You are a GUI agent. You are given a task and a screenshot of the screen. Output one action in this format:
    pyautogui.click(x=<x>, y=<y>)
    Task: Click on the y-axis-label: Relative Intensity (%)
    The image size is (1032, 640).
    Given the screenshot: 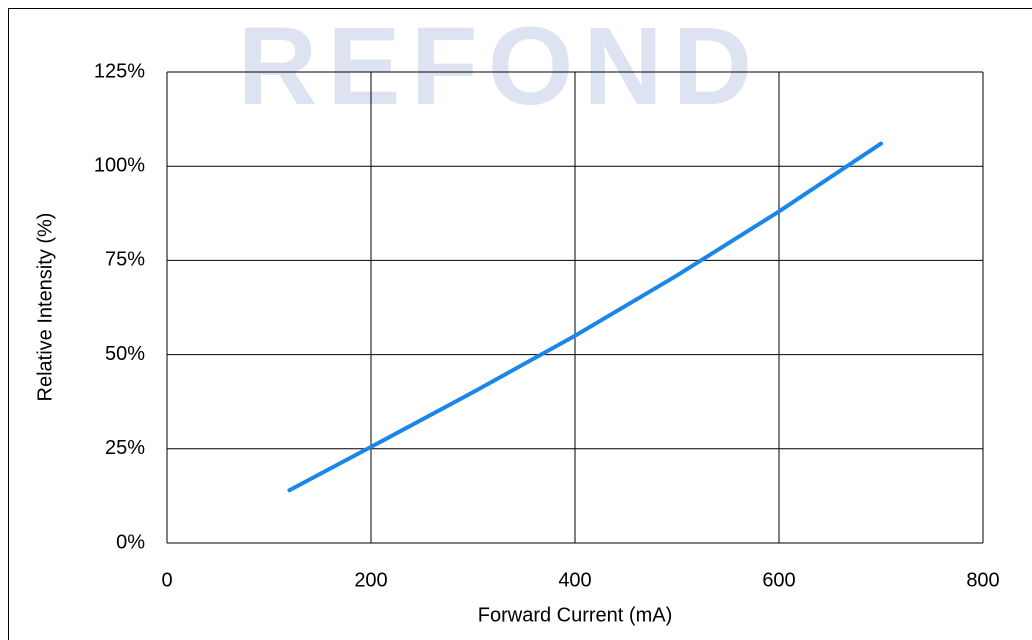 What is the action you would take?
    pyautogui.click(x=45, y=307)
    